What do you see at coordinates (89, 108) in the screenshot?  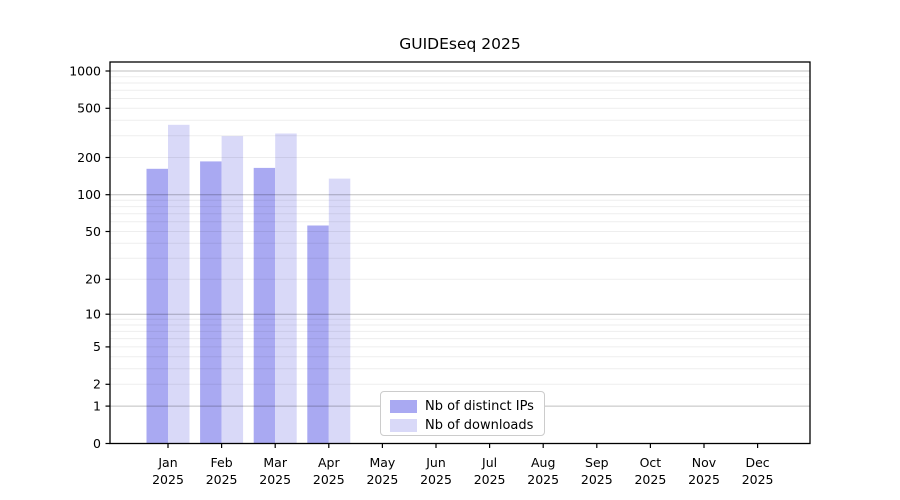 I see `y-tick-label: 500` at bounding box center [89, 108].